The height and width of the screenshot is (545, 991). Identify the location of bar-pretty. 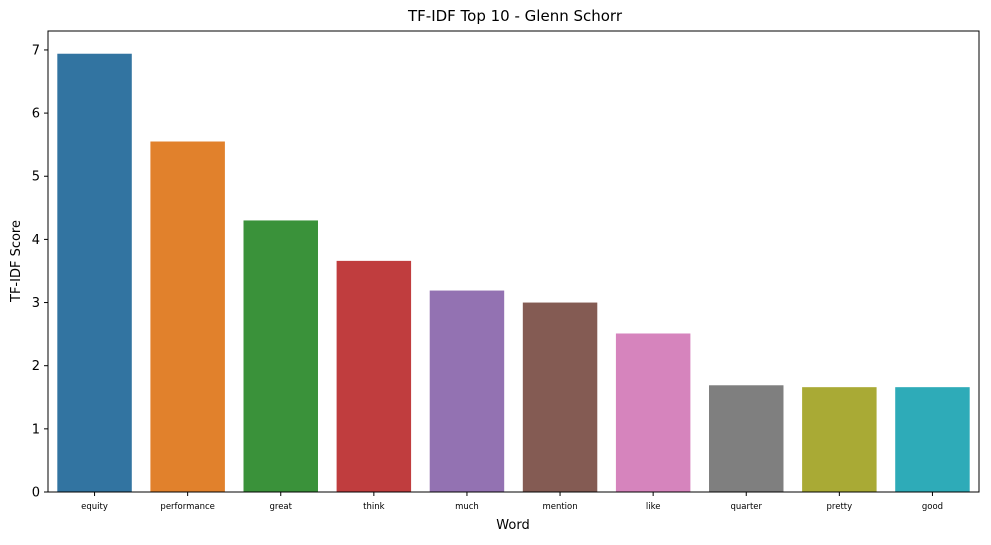
(839, 439).